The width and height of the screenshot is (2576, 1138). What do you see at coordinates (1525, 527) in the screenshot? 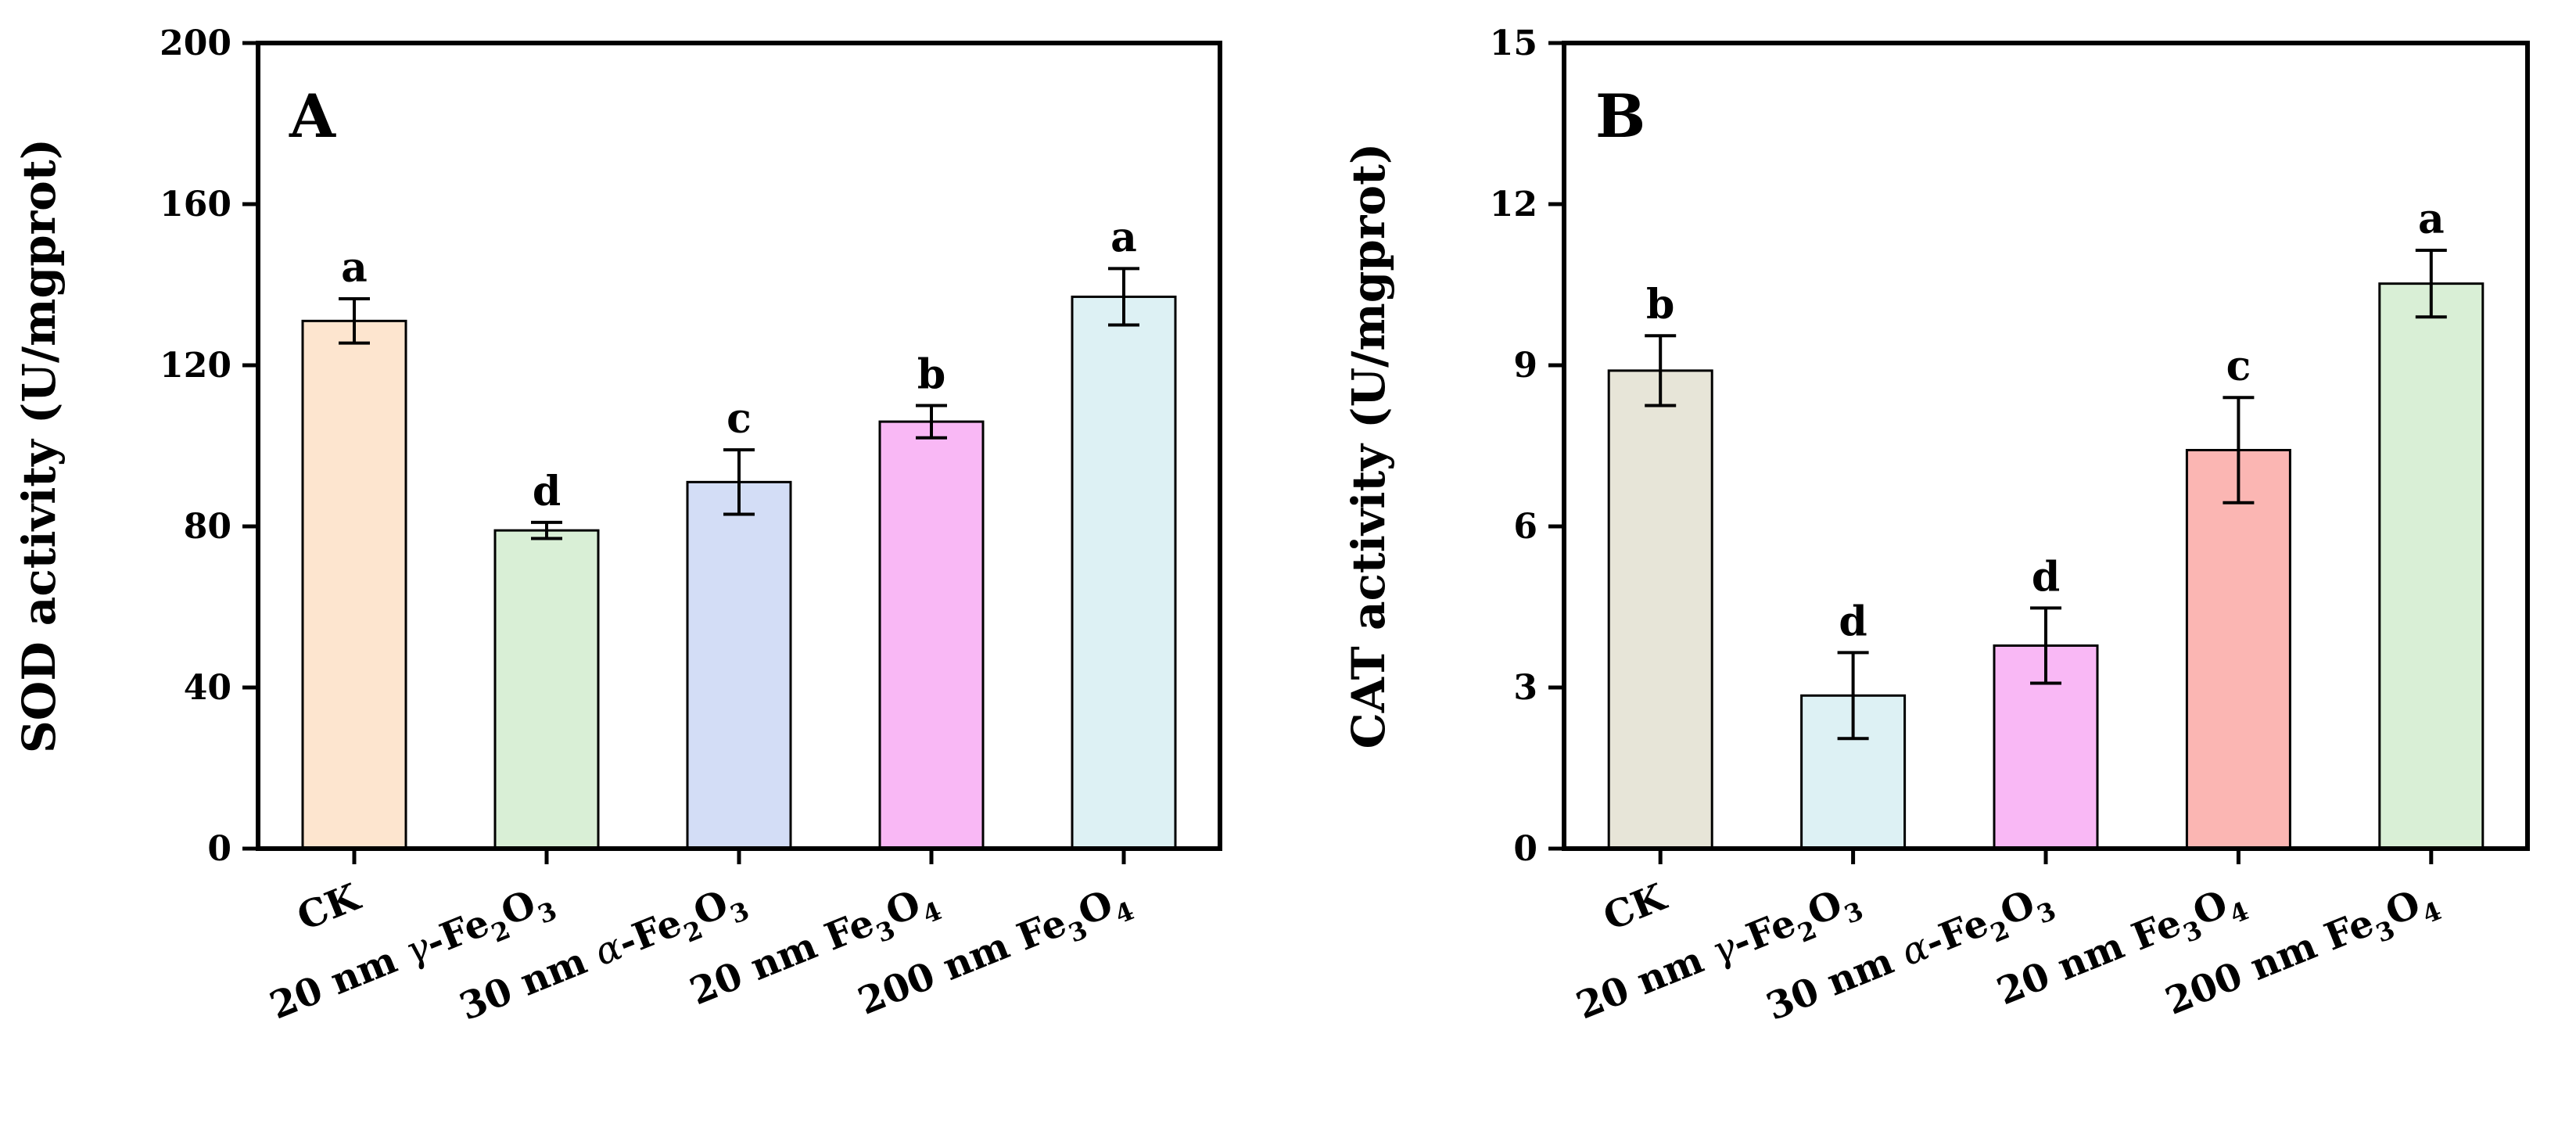
I see `y-tick-label-2: 6` at bounding box center [1525, 527].